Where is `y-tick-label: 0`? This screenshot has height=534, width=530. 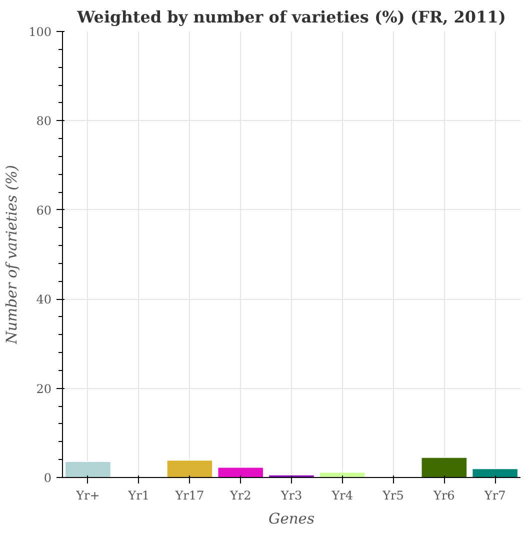
y-tick-label: 0 is located at coordinates (48, 478).